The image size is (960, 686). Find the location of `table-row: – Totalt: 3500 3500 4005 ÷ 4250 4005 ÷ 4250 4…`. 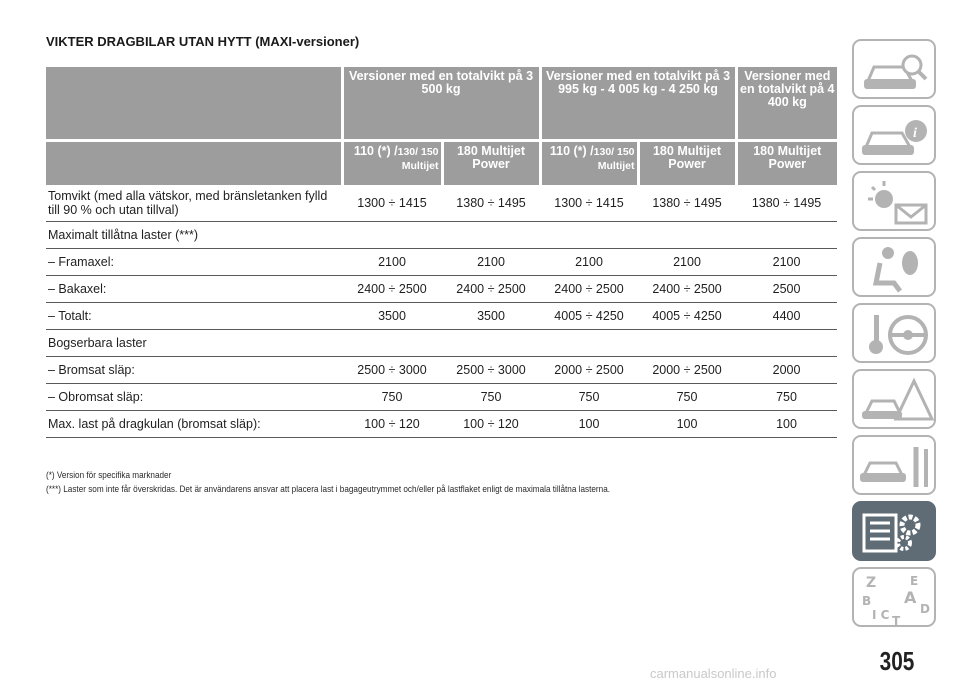

table-row: – Totalt: 3500 3500 4005 ÷ 4250 4005 ÷ 4250 4… is located at coordinates (442, 316).